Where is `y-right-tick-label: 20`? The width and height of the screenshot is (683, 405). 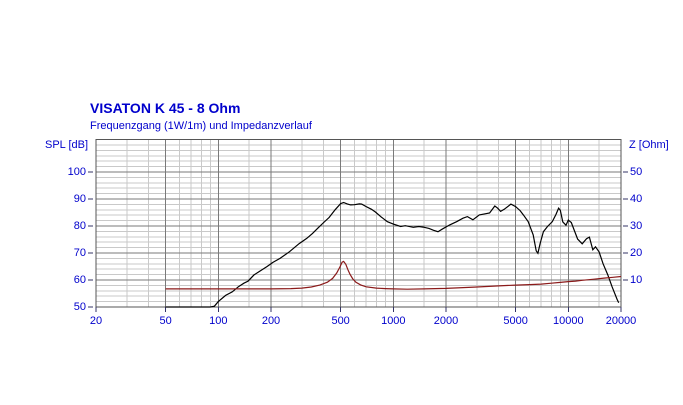 y-right-tick-label: 20 is located at coordinates (636, 253).